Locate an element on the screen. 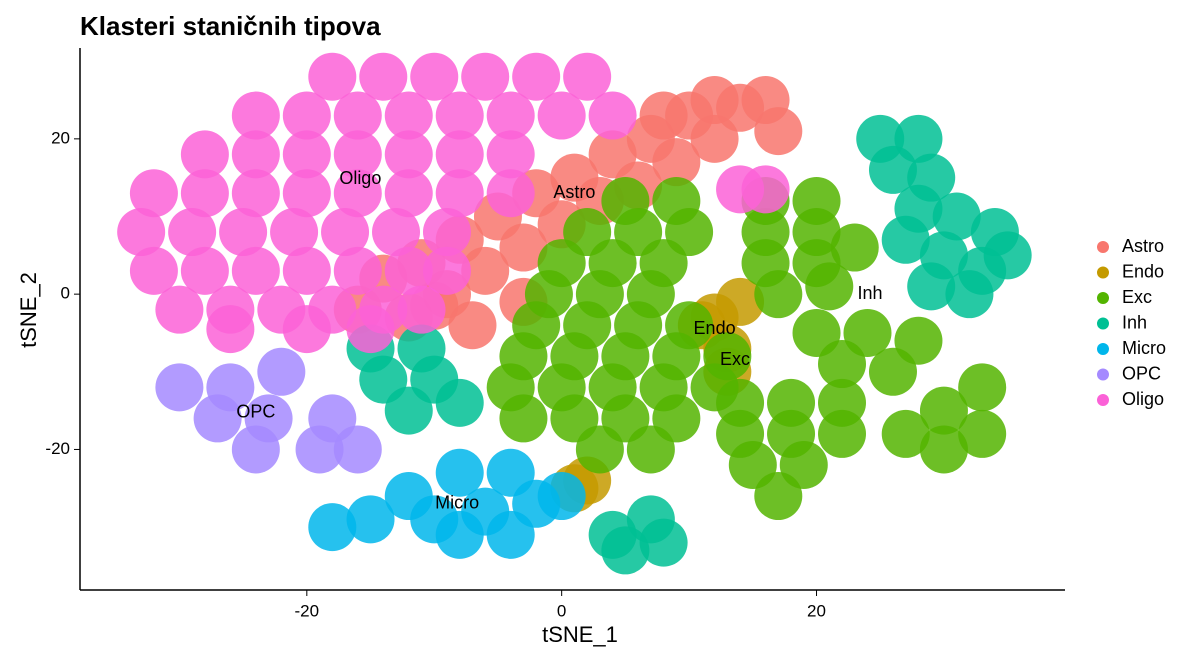 Image resolution: width=1190 pixels, height=655 pixels. chart-title: Klasteri staničnih tipova is located at coordinates (230, 26).